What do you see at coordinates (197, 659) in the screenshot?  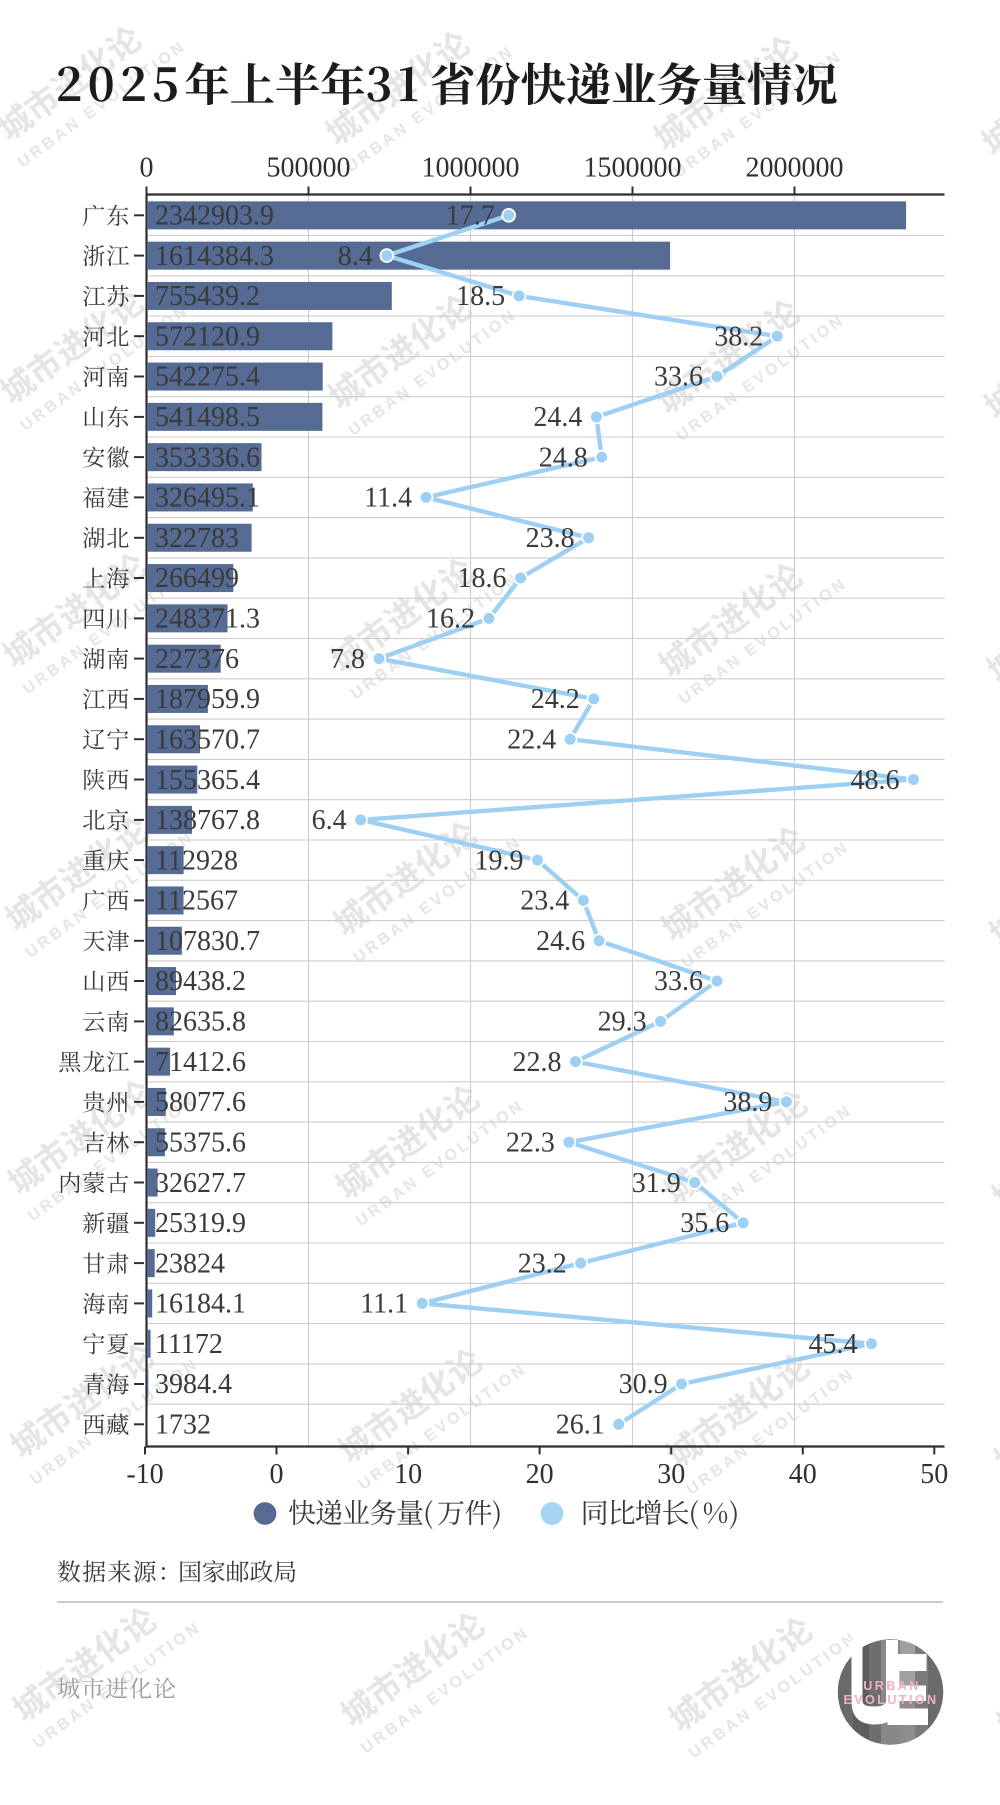 I see `svg-text: 227376` at bounding box center [197, 659].